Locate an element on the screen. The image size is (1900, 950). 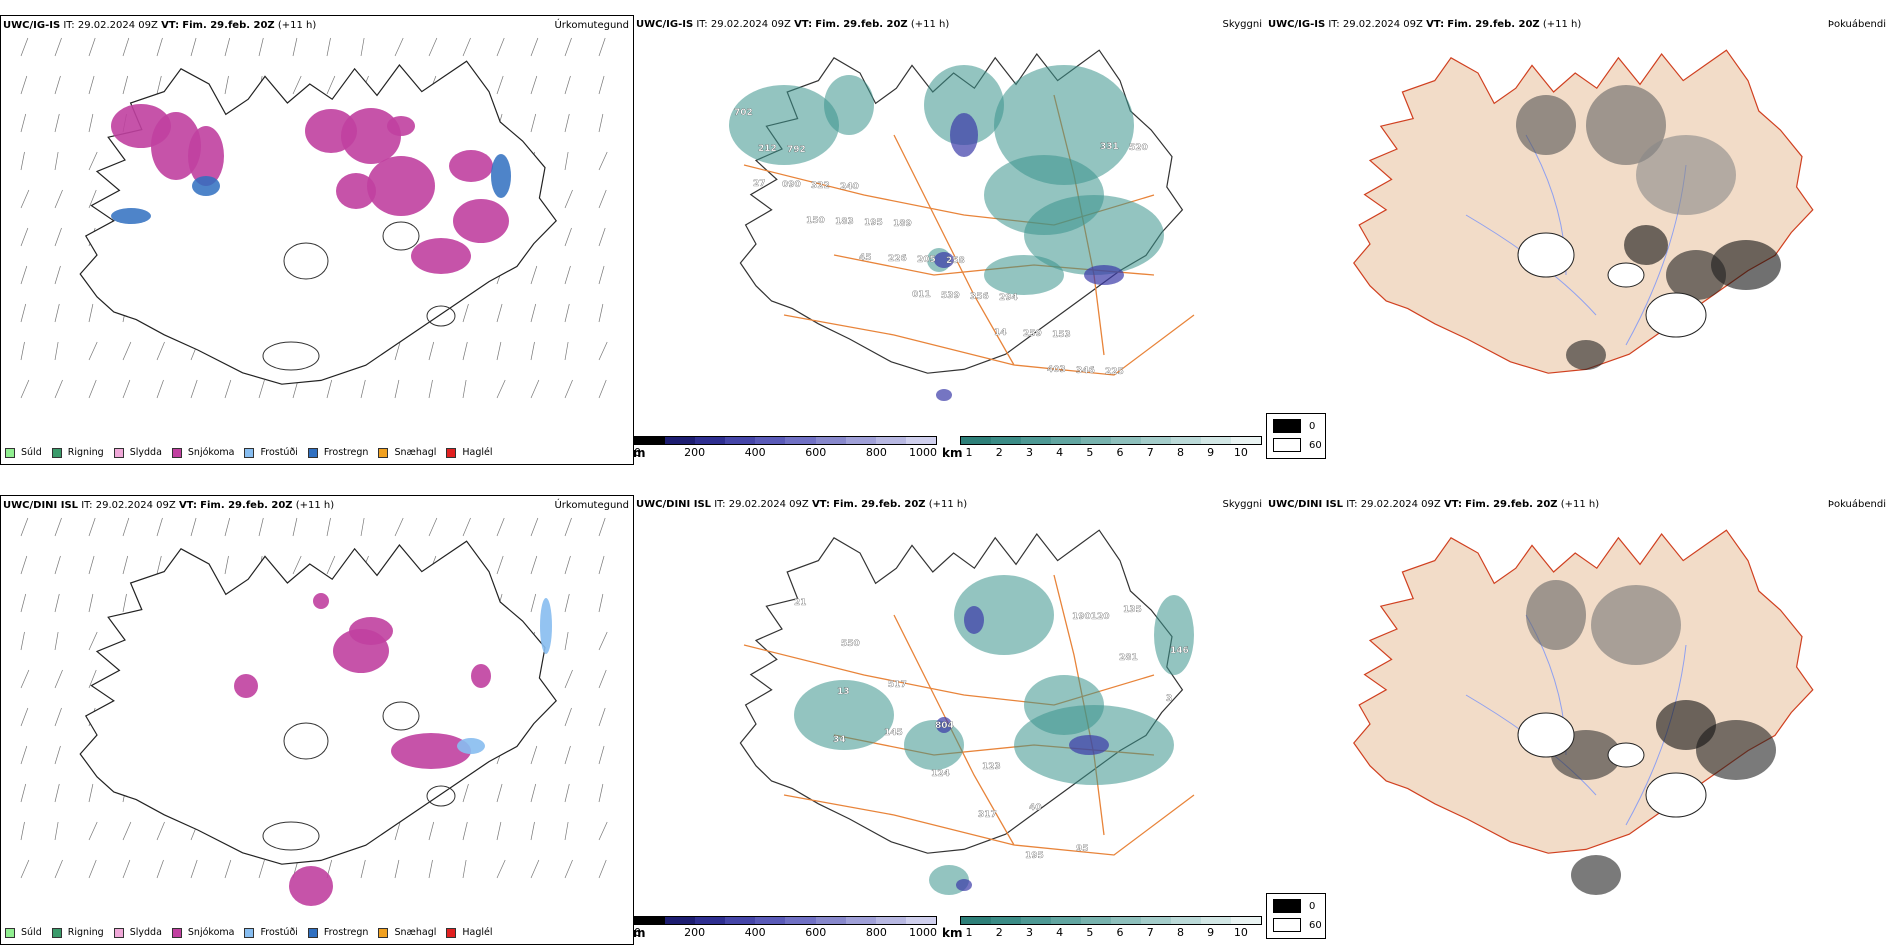
init-time: 29.02.2024 09Z is located at coordinates (768, 504).